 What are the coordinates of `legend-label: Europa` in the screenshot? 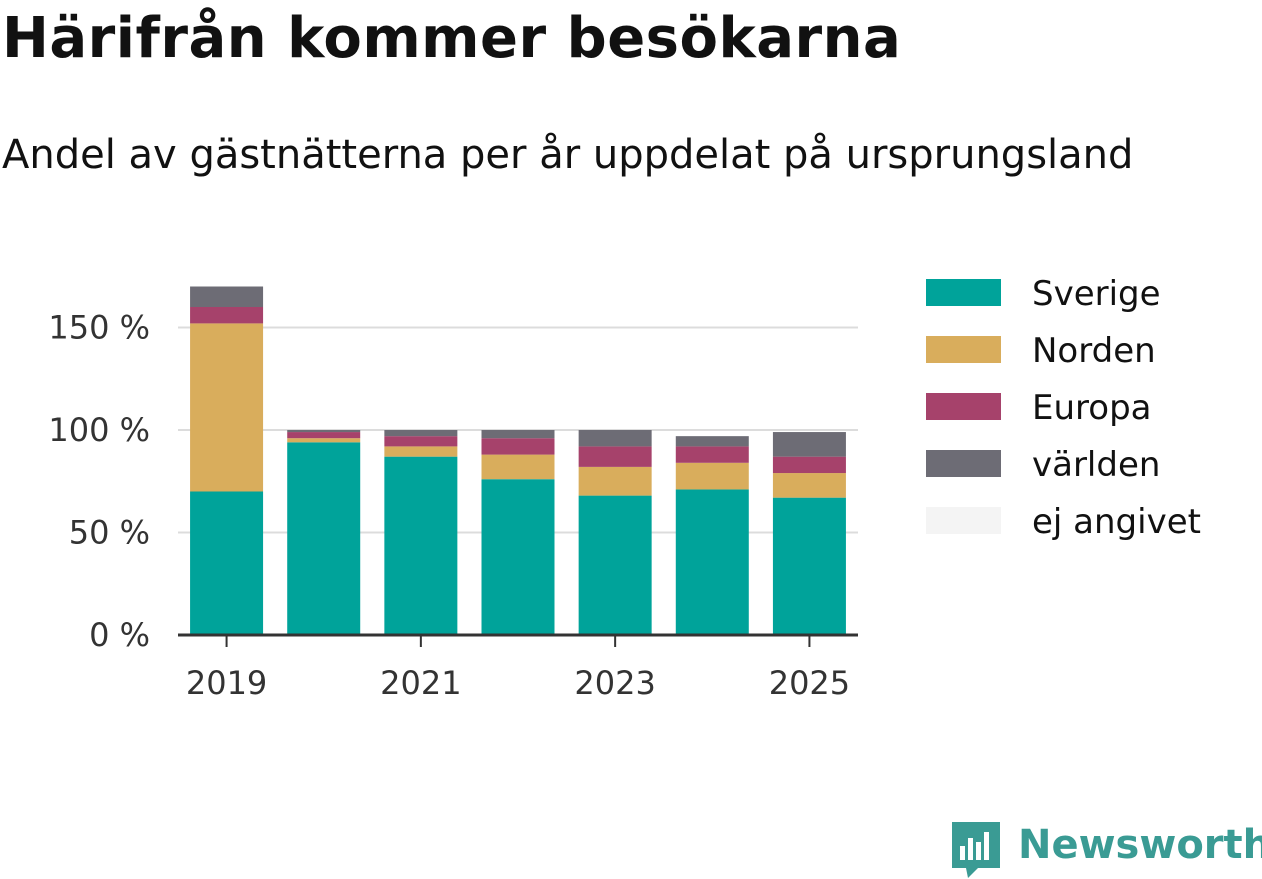 It's located at (1091, 408).